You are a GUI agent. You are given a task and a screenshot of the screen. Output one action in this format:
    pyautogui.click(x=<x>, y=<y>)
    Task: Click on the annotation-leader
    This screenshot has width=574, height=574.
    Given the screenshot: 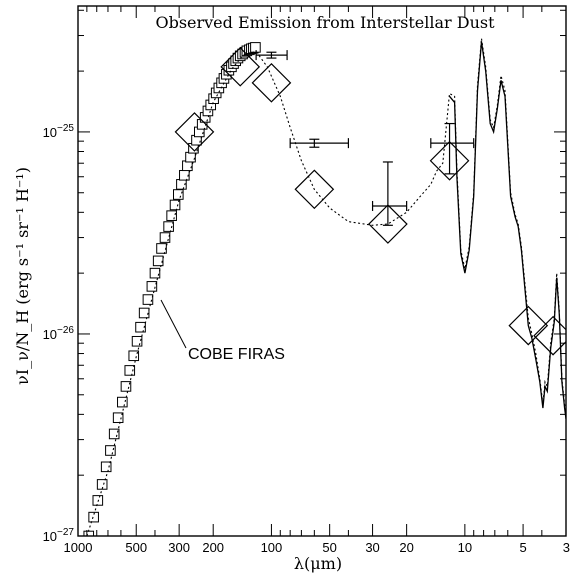 What is the action you would take?
    pyautogui.click(x=173, y=324)
    